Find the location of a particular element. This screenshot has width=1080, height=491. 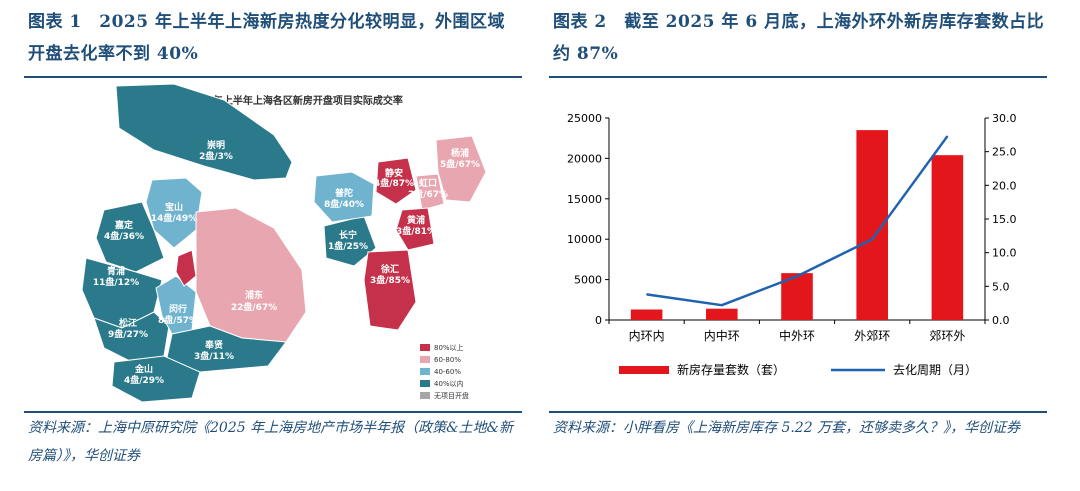

legend-label-2: 60-80% is located at coordinates (447, 360).